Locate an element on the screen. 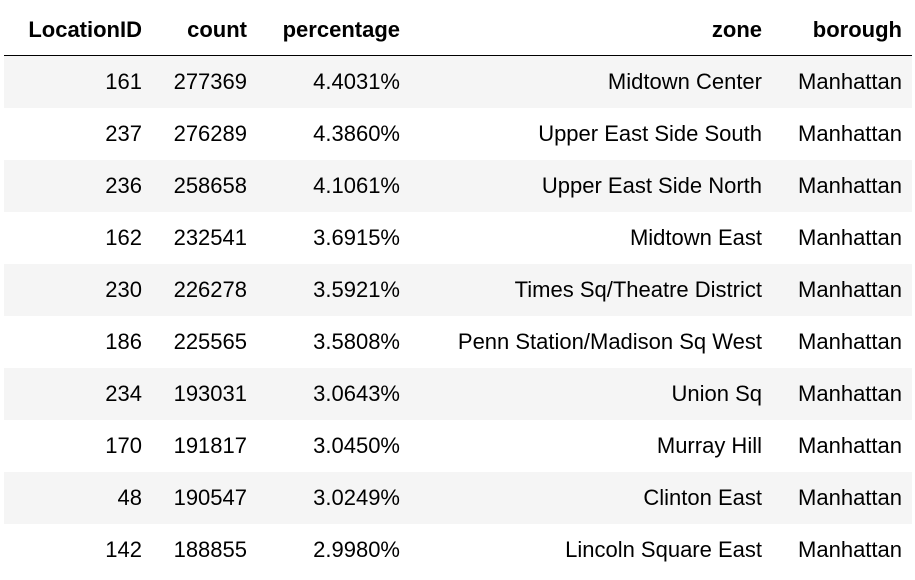 Image resolution: width=915 pixels, height=580 pixels. zone-cell: Union Sq is located at coordinates (716, 393).